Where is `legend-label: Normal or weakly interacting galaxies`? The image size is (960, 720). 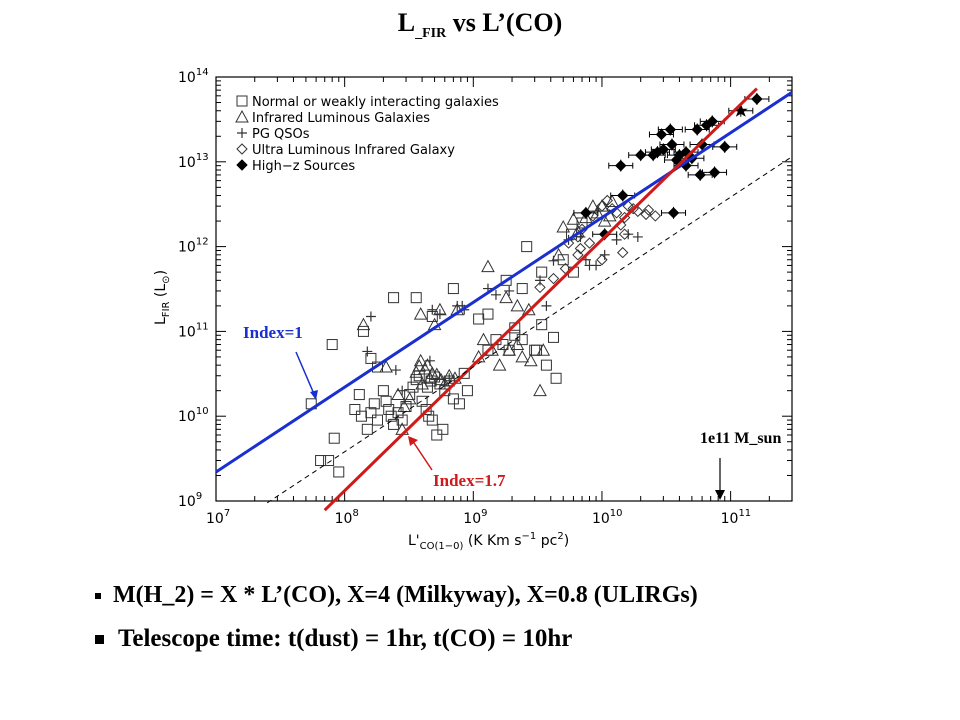 legend-label: Normal or weakly interacting galaxies is located at coordinates (375, 102).